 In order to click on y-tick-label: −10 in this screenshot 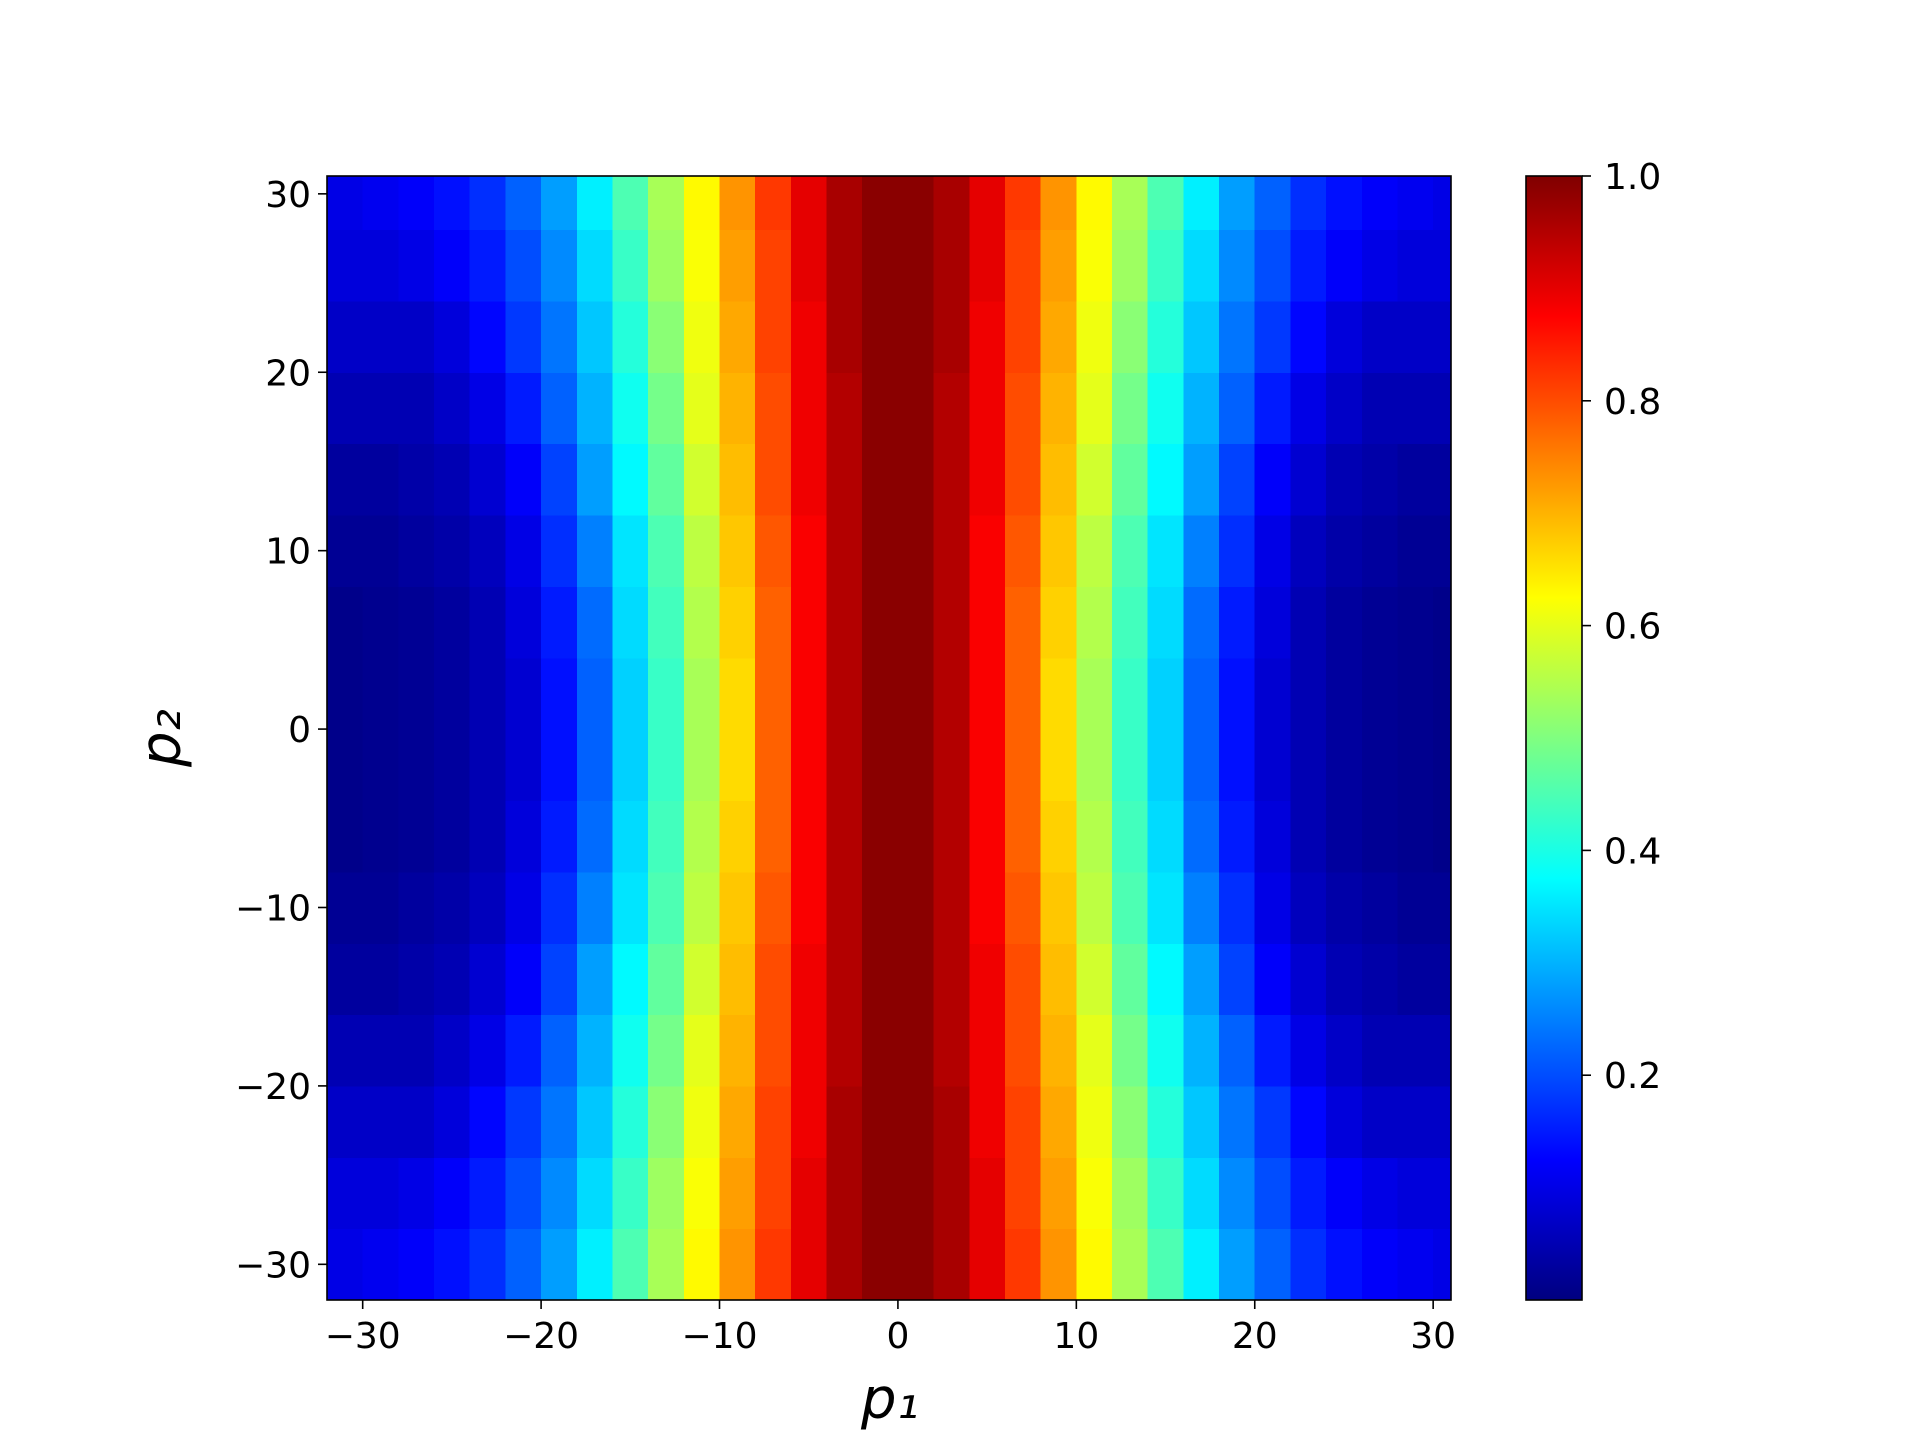, I will do `click(273, 908)`.